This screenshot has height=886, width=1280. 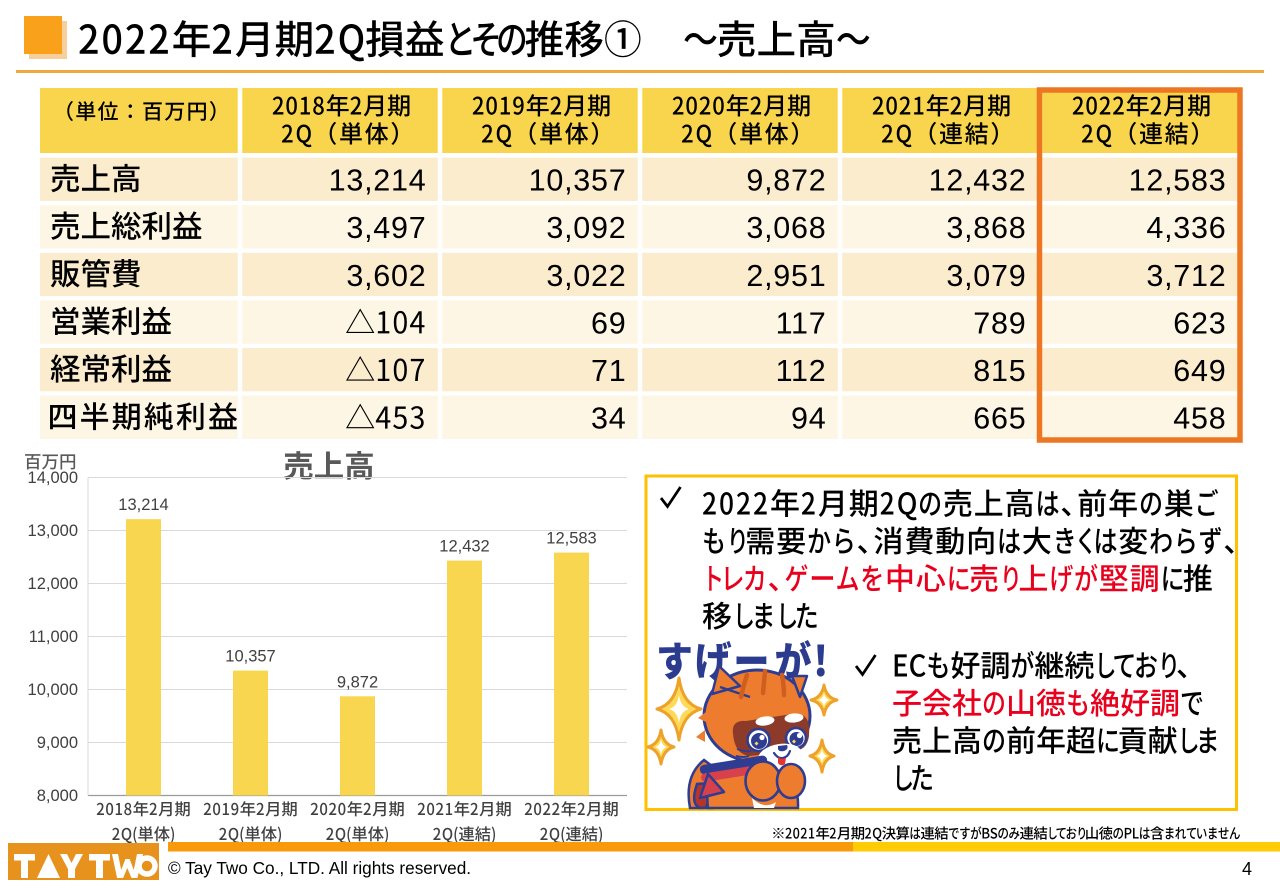 I want to click on svg-text: 3,868, so click(x=986, y=228).